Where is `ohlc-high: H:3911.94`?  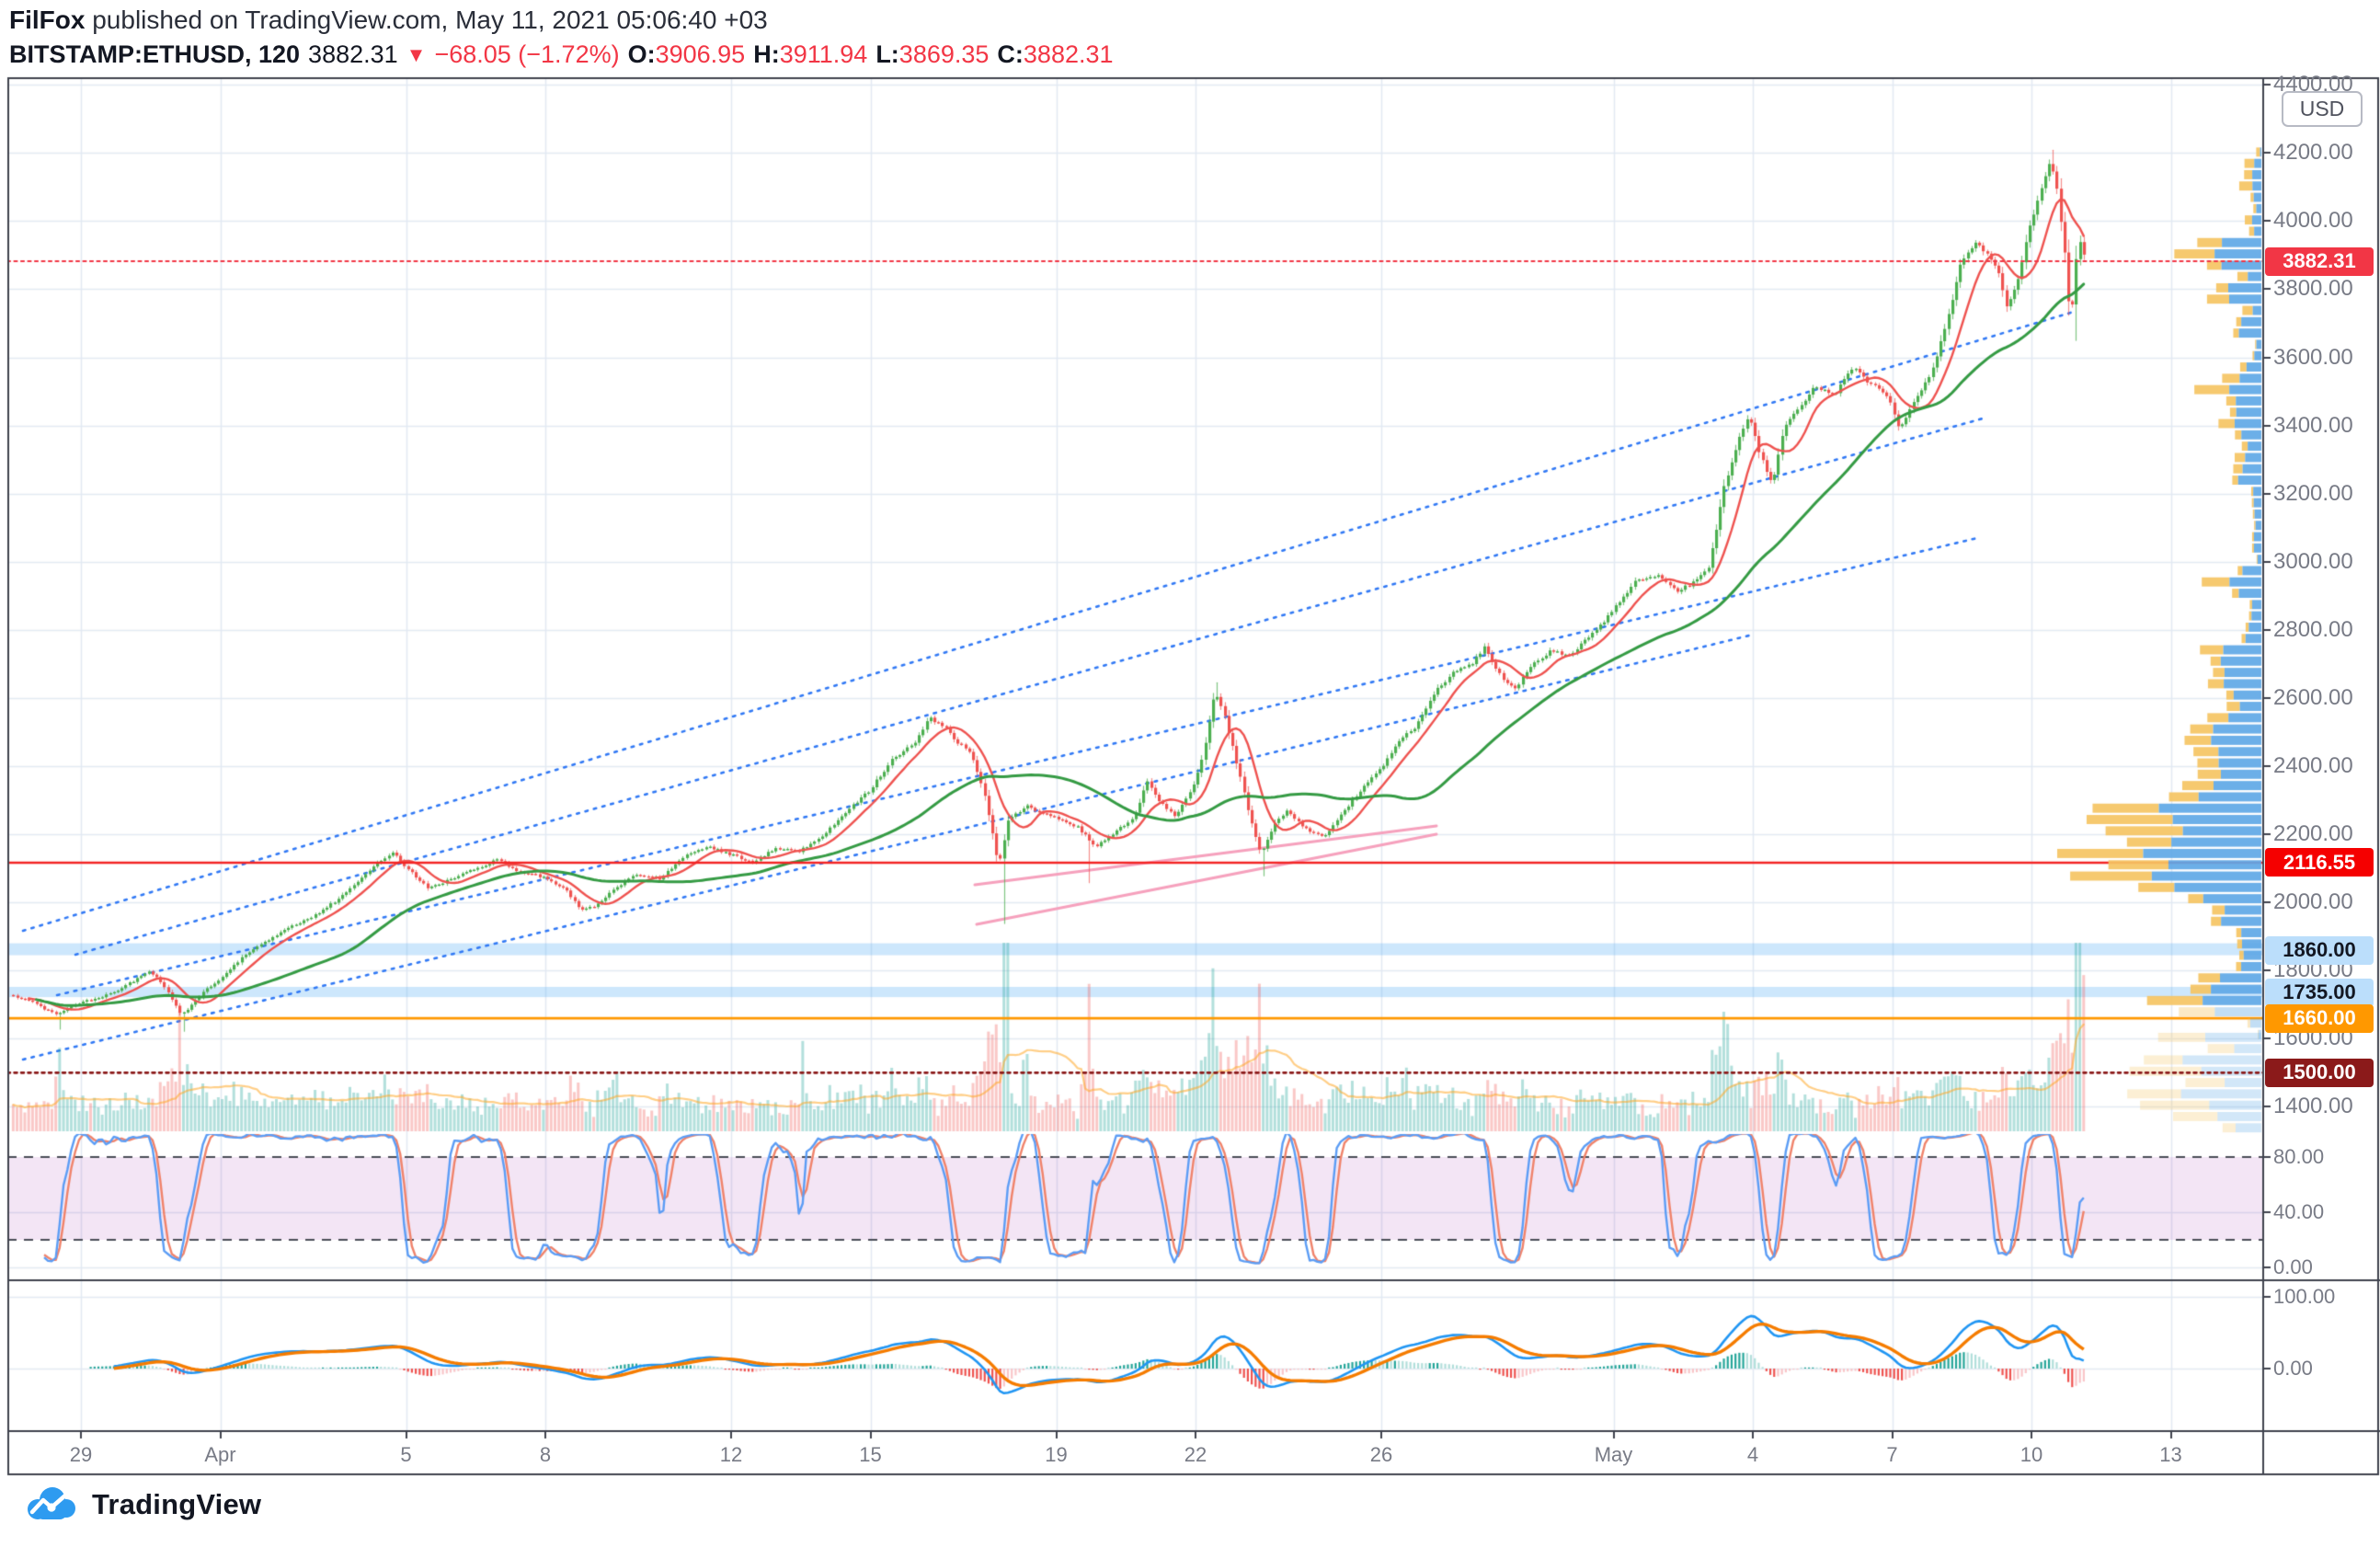 ohlc-high: H:3911.94 is located at coordinates (810, 54).